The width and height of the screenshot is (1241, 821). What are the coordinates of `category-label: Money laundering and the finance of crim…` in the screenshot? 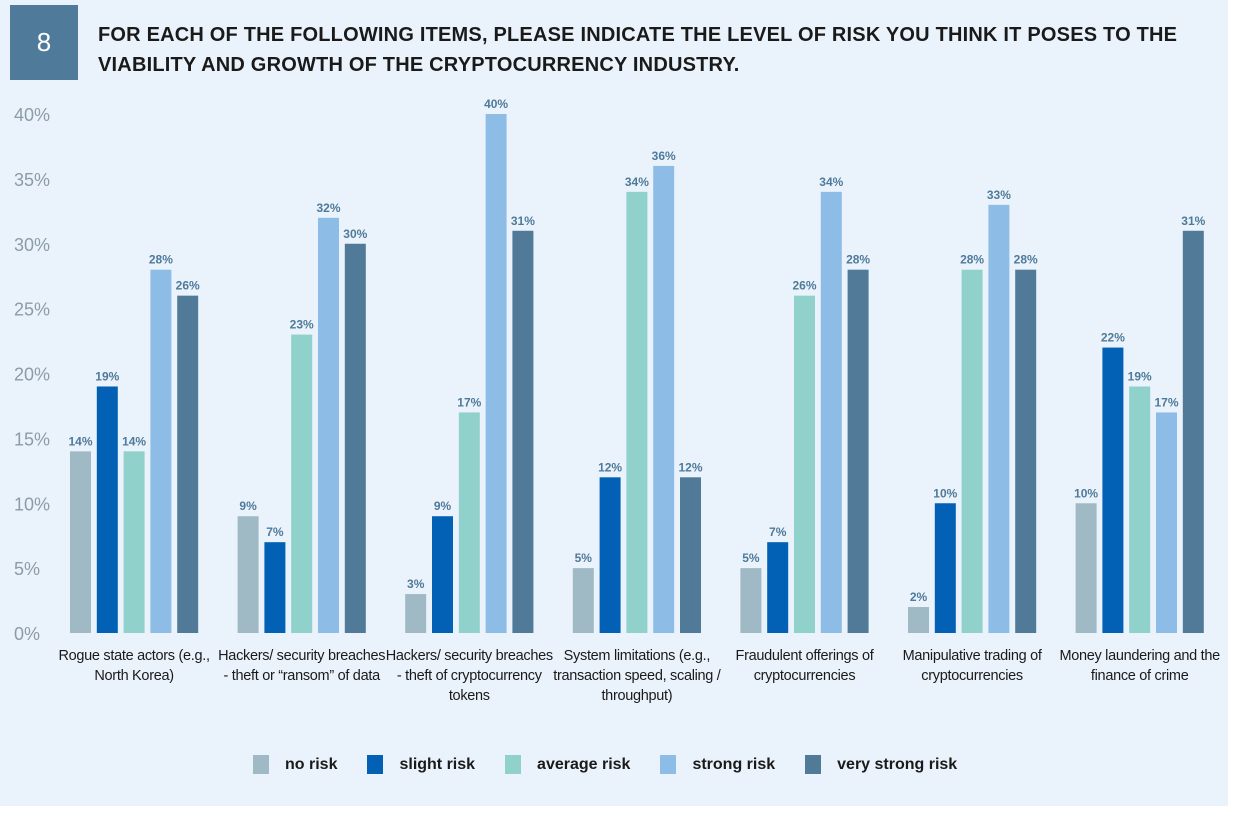 It's located at (1139, 666).